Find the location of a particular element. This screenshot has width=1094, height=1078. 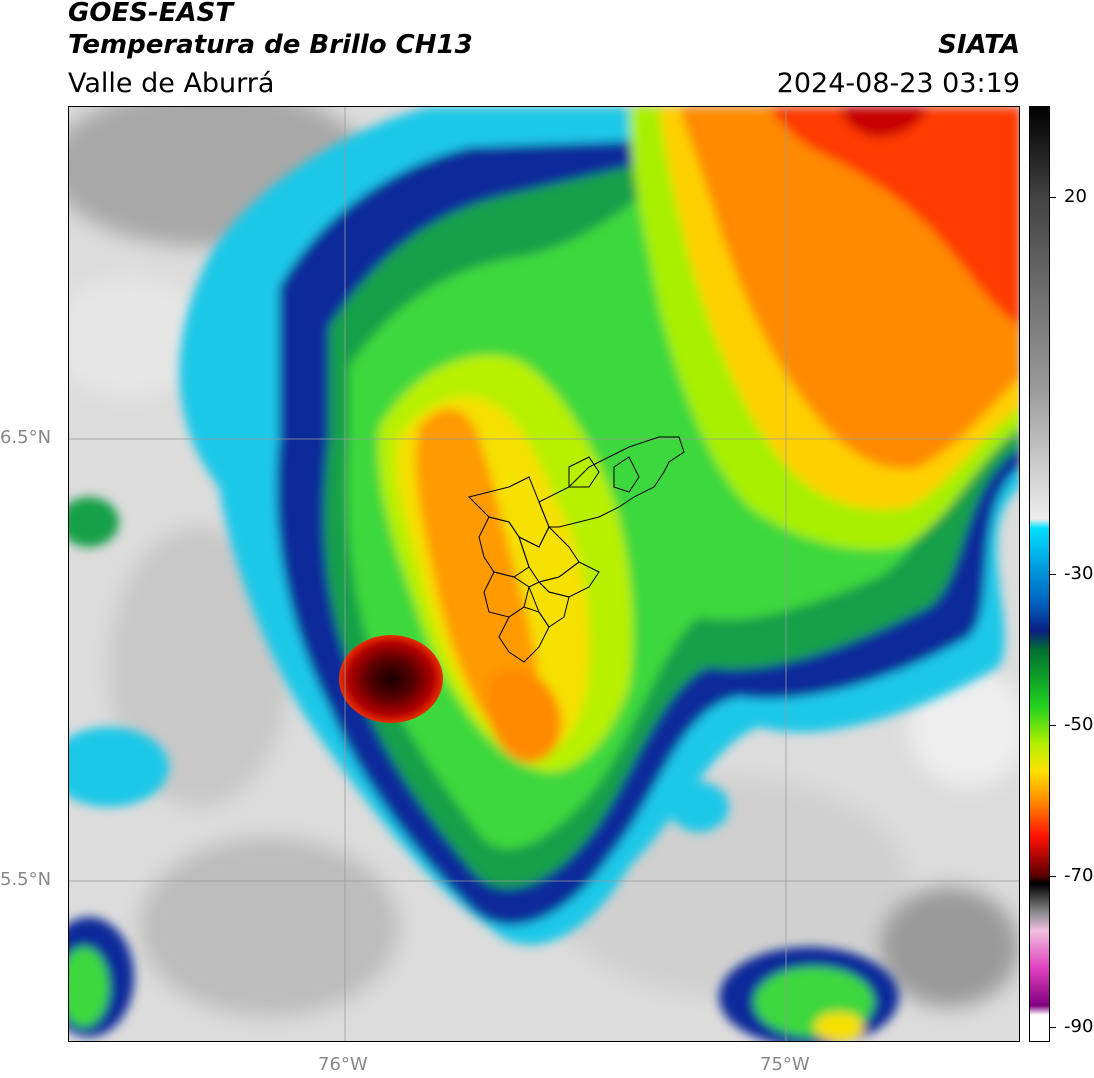

lat-label-6-5: 6.5°N is located at coordinates (26, 437).